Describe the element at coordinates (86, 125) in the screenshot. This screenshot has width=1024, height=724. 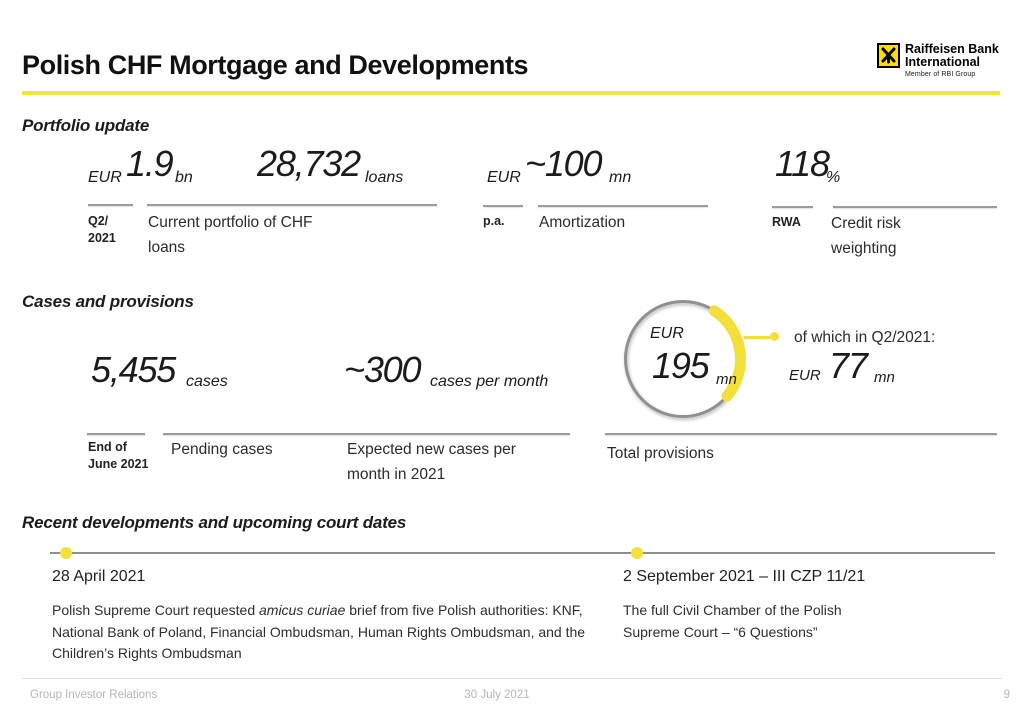
I see `section-heading-portfolio: Portfolio update` at that location.